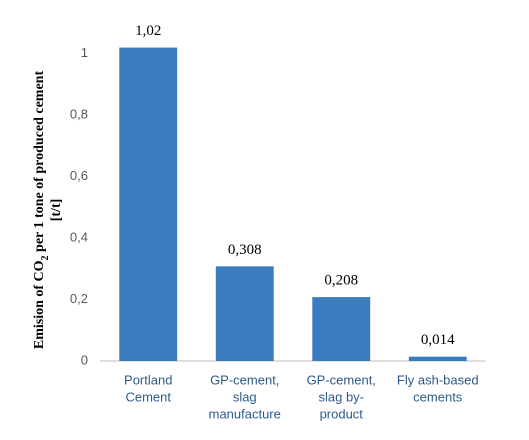 The height and width of the screenshot is (440, 529). Describe the element at coordinates (438, 379) in the screenshot. I see `x-tick-label: Fly ash-based` at that location.